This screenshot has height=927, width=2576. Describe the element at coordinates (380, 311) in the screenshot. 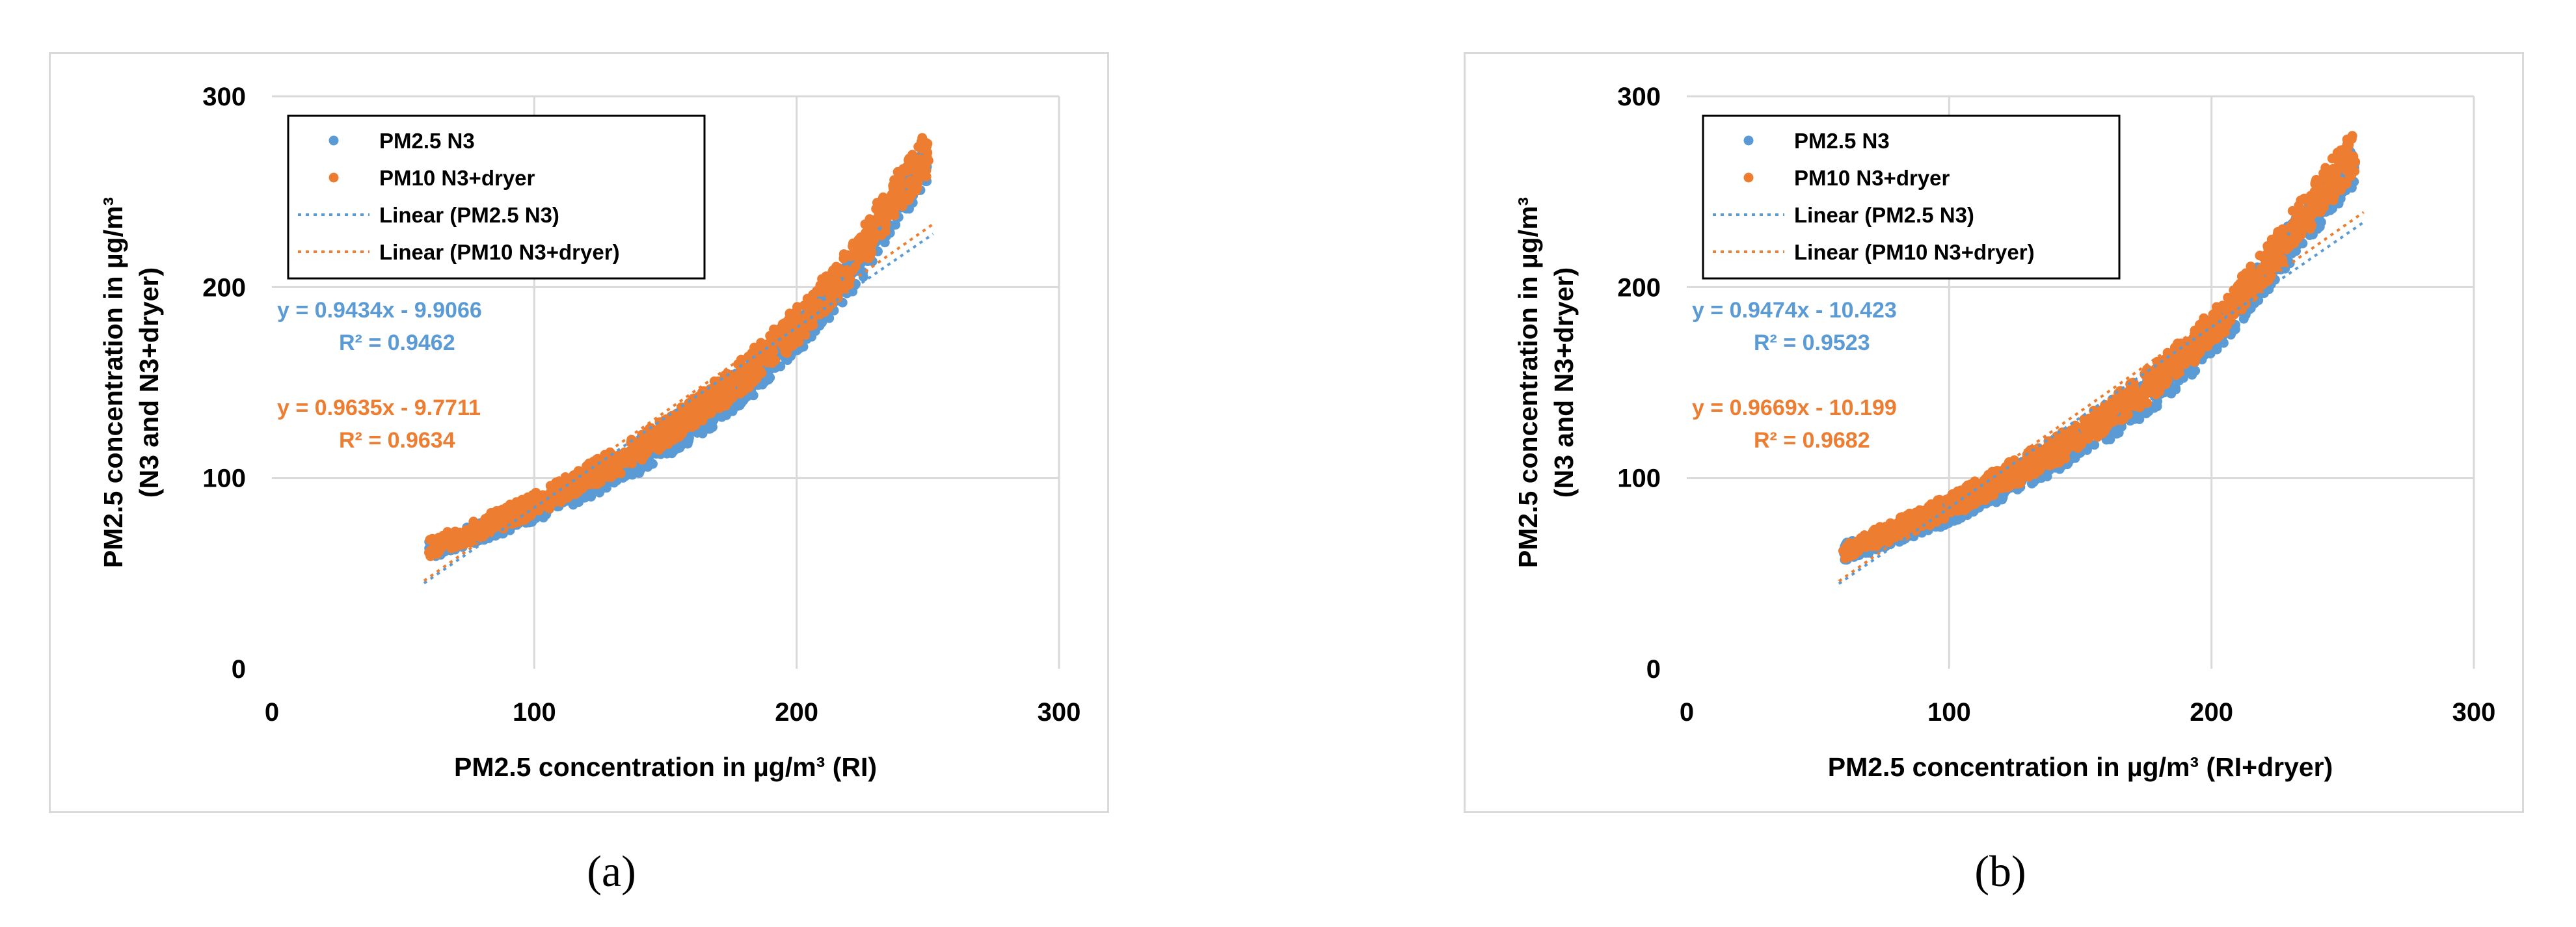

I see `trendline-equation-1: y = 0.9434x - 9.9066` at that location.